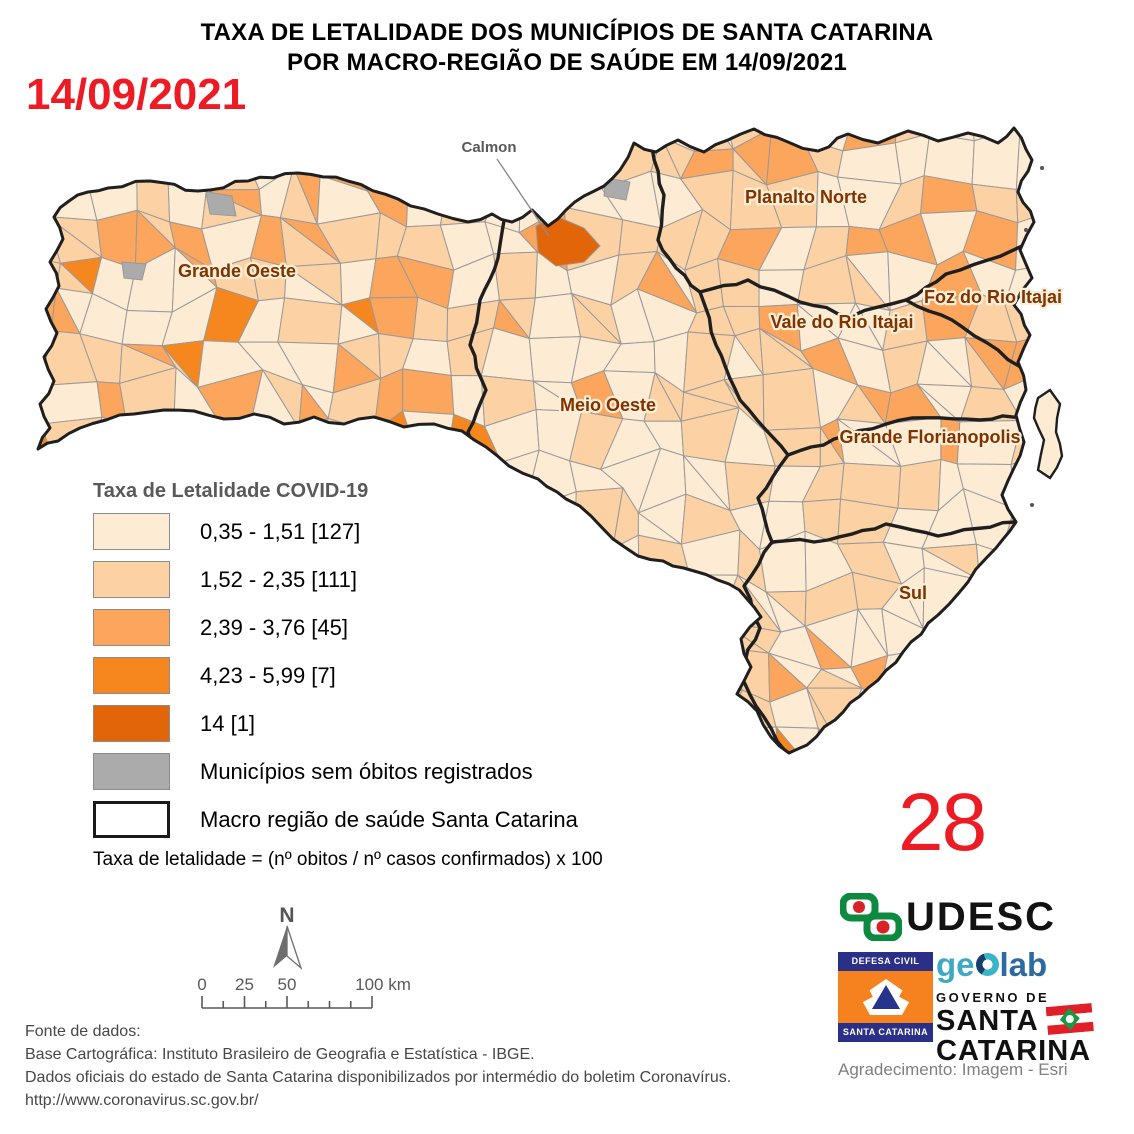 The width and height of the screenshot is (1134, 1134). I want to click on defesa-civil-emblem-icon, so click(885, 997).